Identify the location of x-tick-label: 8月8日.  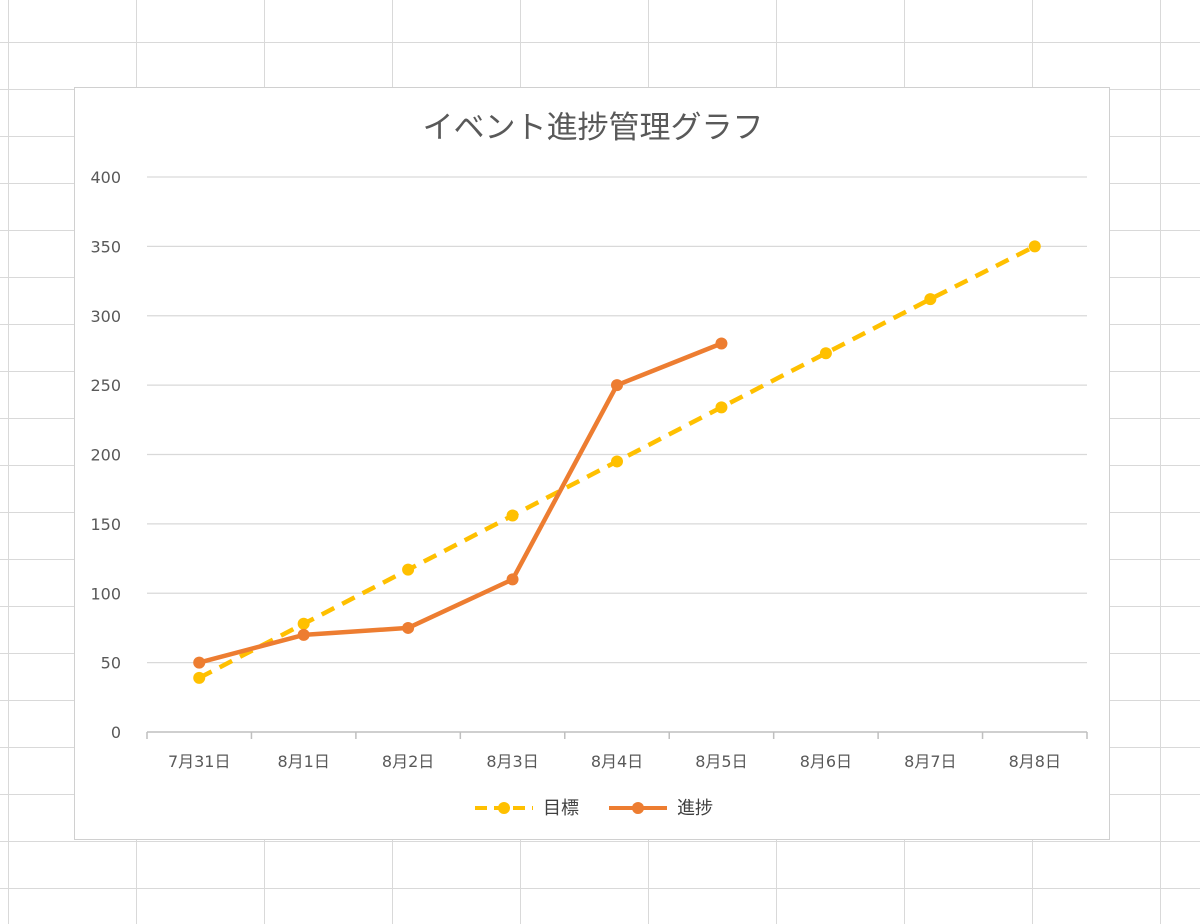
(1035, 761).